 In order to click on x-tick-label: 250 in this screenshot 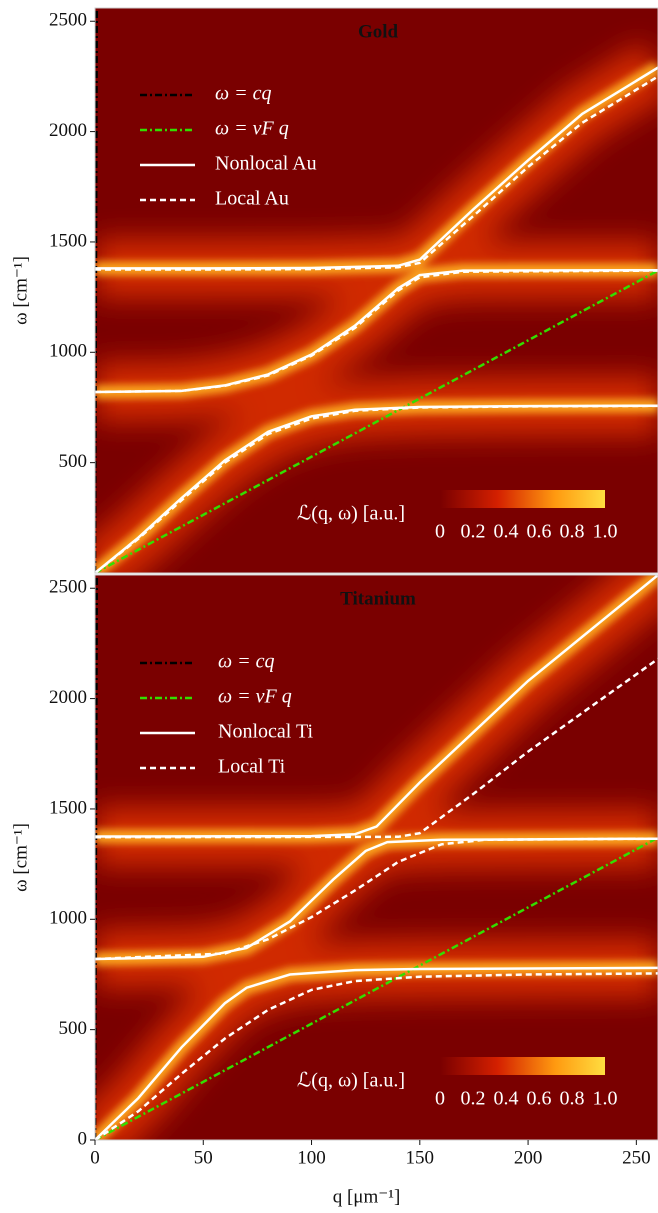, I will do `click(636, 1157)`.